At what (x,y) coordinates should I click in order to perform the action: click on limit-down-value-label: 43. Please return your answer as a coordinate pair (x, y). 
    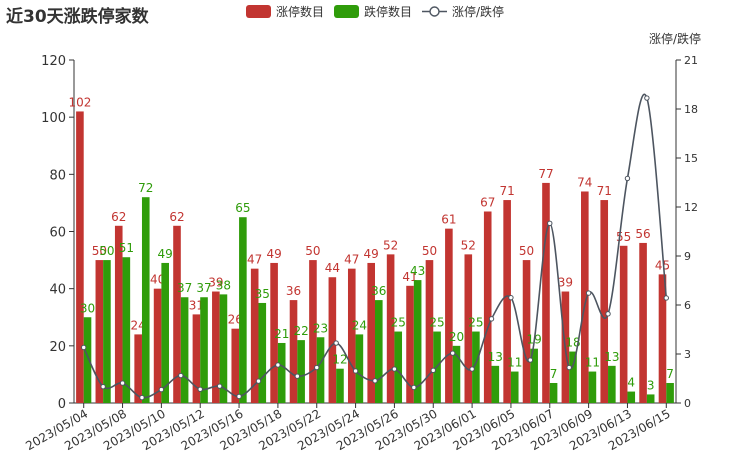
    Looking at the image, I should click on (417, 271).